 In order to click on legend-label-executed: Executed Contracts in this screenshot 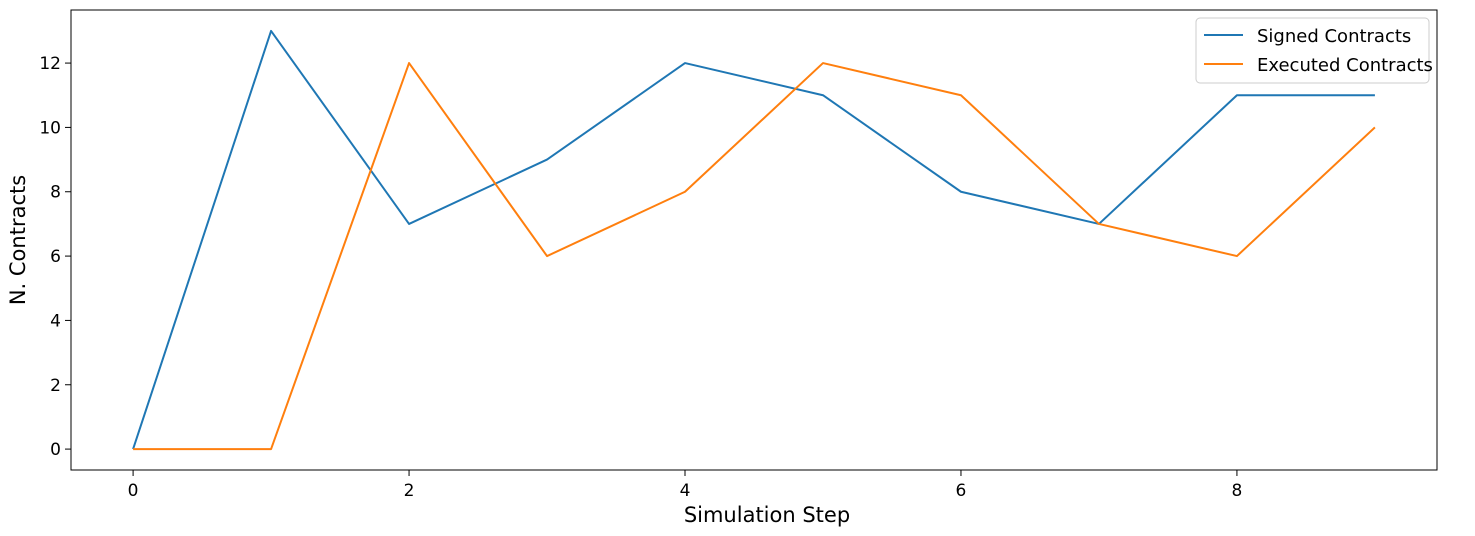, I will do `click(1345, 65)`.